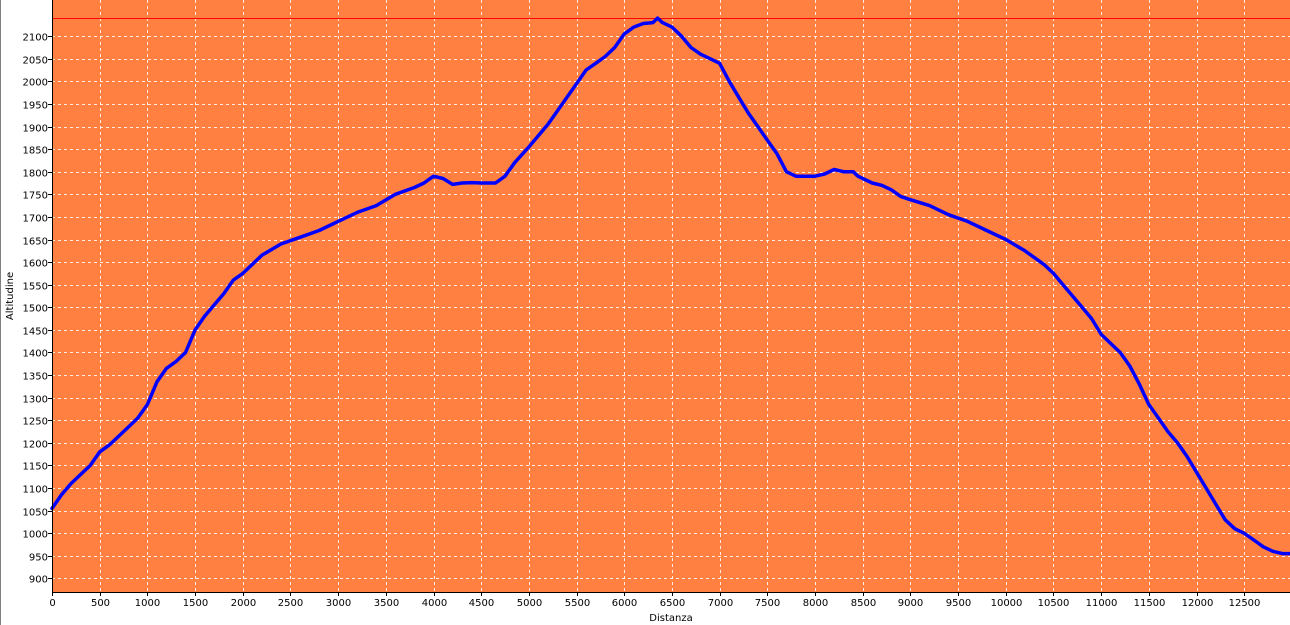  What do you see at coordinates (767, 603) in the screenshot?
I see `x-tick-label: 7500` at bounding box center [767, 603].